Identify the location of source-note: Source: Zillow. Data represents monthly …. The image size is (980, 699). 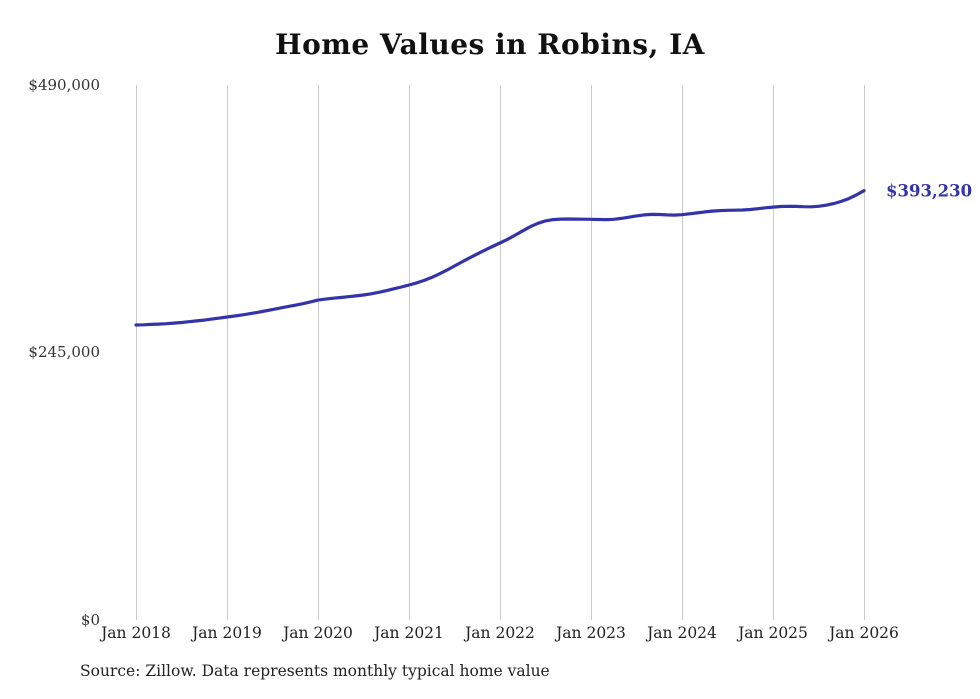
(315, 671).